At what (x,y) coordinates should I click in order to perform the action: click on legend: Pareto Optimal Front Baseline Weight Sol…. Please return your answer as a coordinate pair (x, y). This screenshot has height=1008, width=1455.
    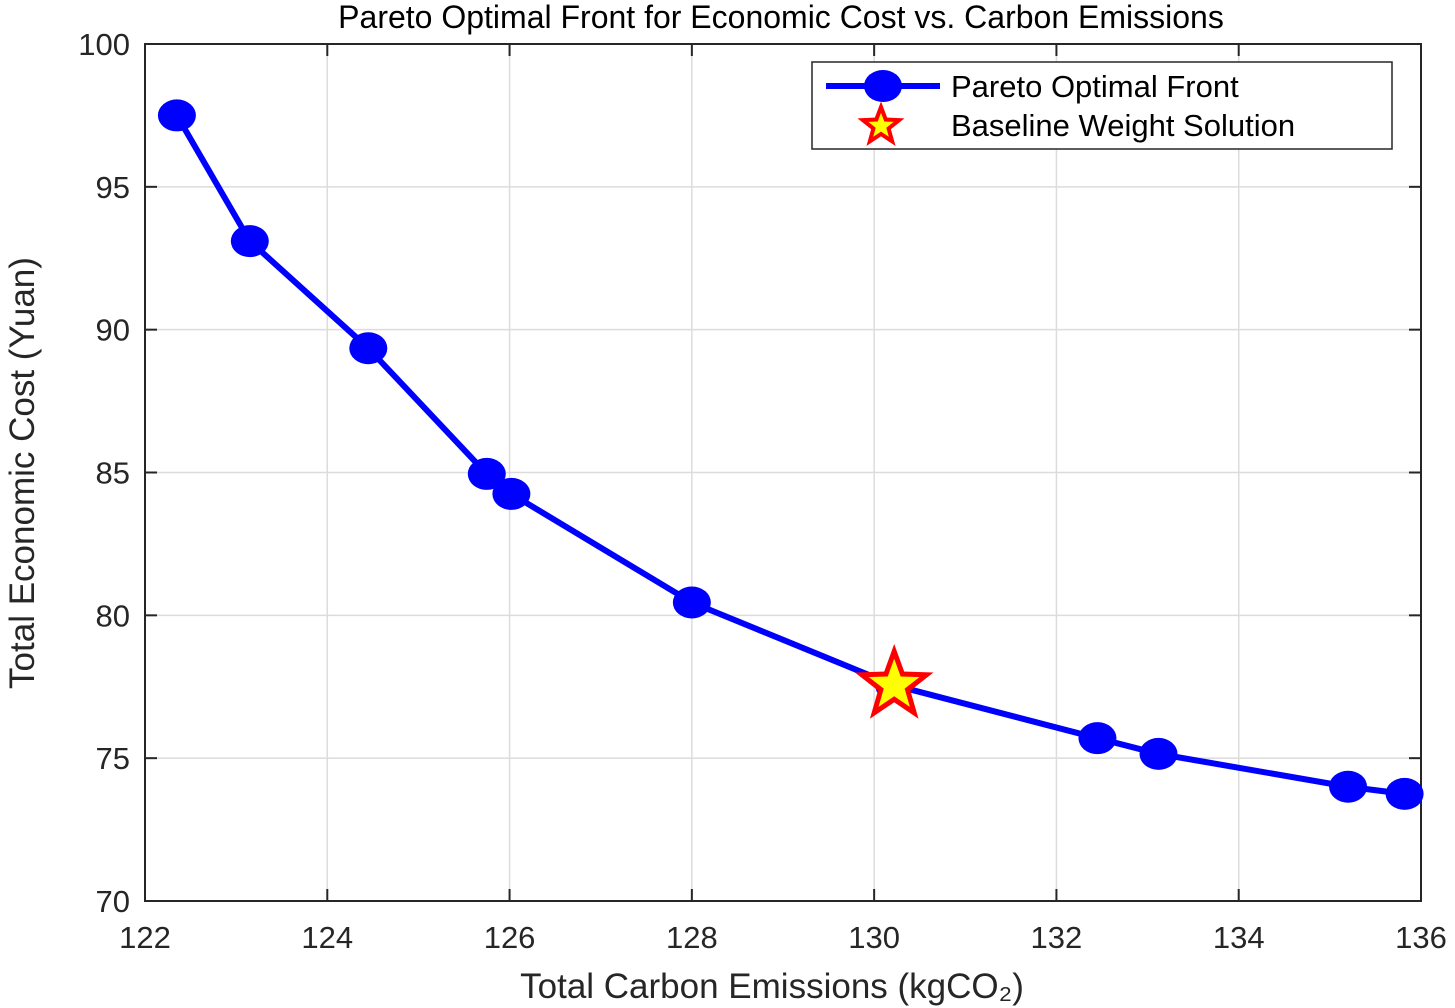
    Looking at the image, I should click on (1102, 105).